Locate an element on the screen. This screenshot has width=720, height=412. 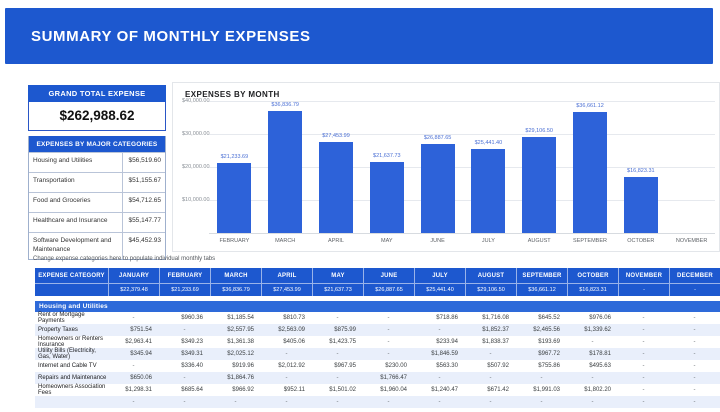
table-cell: $2,963.41 is located at coordinates (138, 342).